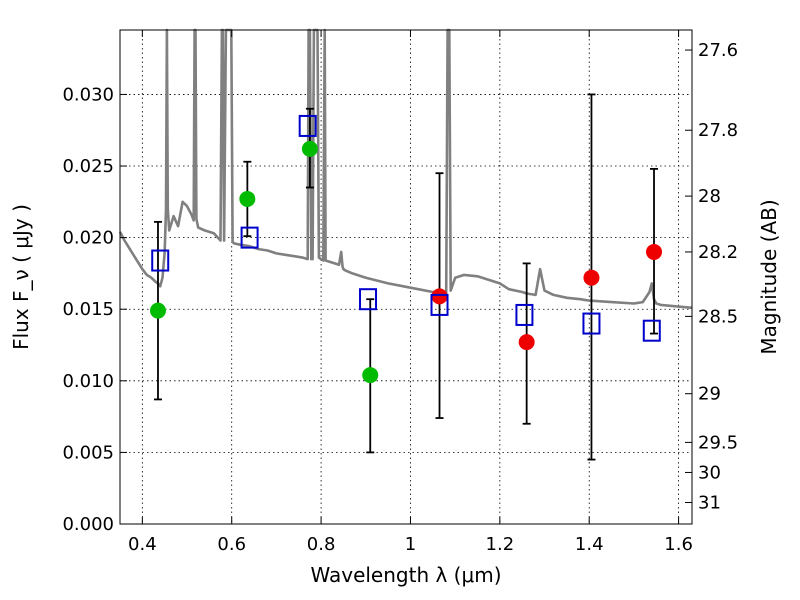 The height and width of the screenshot is (600, 800). I want to click on right-tick-label: 28.2, so click(718, 252).